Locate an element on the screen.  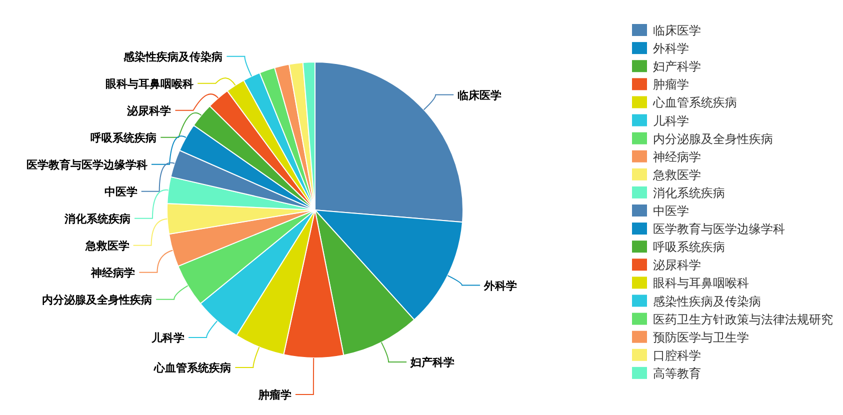
slice-label: 儿科学 is located at coordinates (167, 338).